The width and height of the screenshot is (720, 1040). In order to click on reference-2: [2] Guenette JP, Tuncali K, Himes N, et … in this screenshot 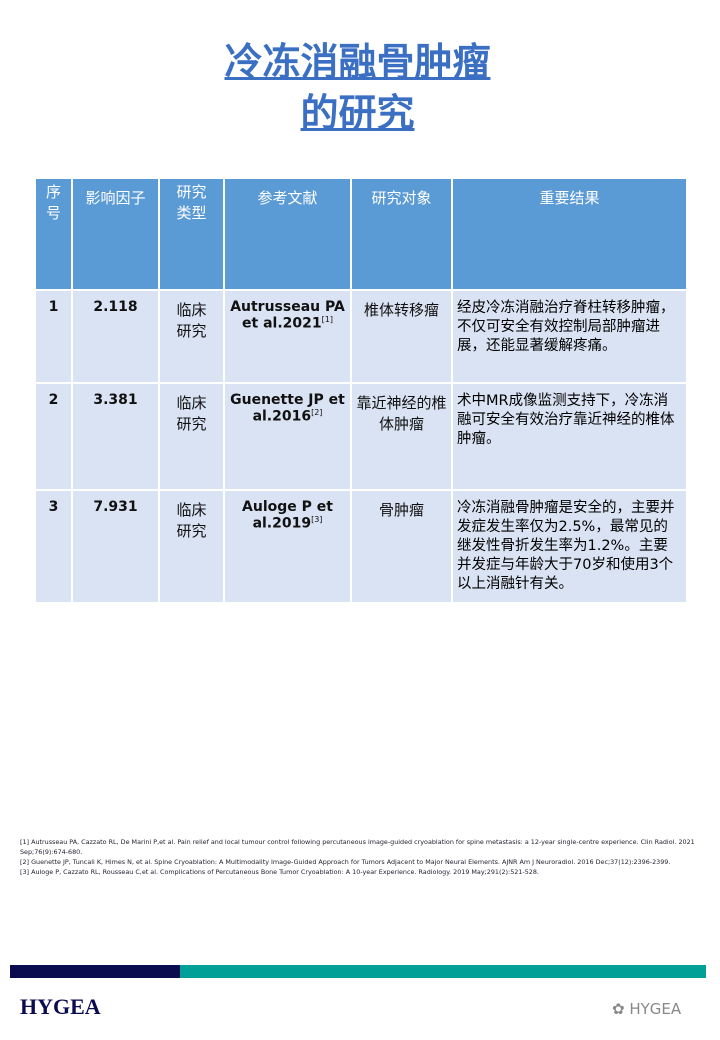, I will do `click(345, 862)`.